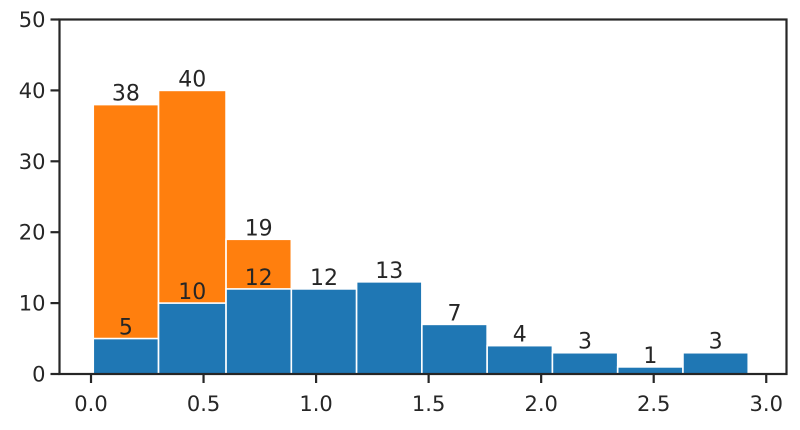  I want to click on bar-value-label: 7, so click(455, 313).